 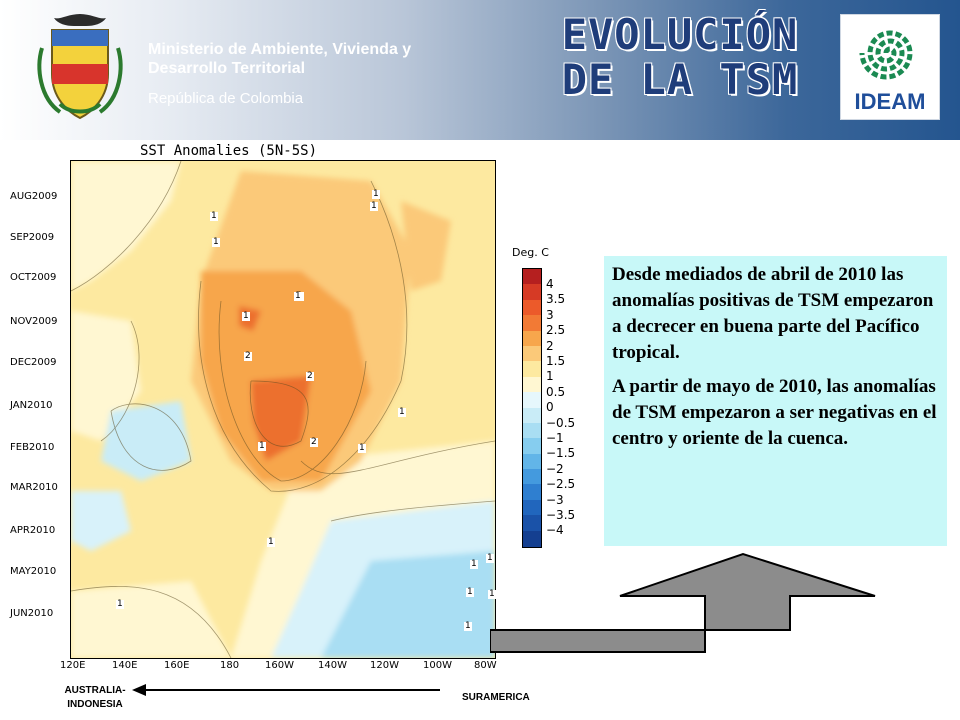 I want to click on colorbar, so click(x=532, y=408).